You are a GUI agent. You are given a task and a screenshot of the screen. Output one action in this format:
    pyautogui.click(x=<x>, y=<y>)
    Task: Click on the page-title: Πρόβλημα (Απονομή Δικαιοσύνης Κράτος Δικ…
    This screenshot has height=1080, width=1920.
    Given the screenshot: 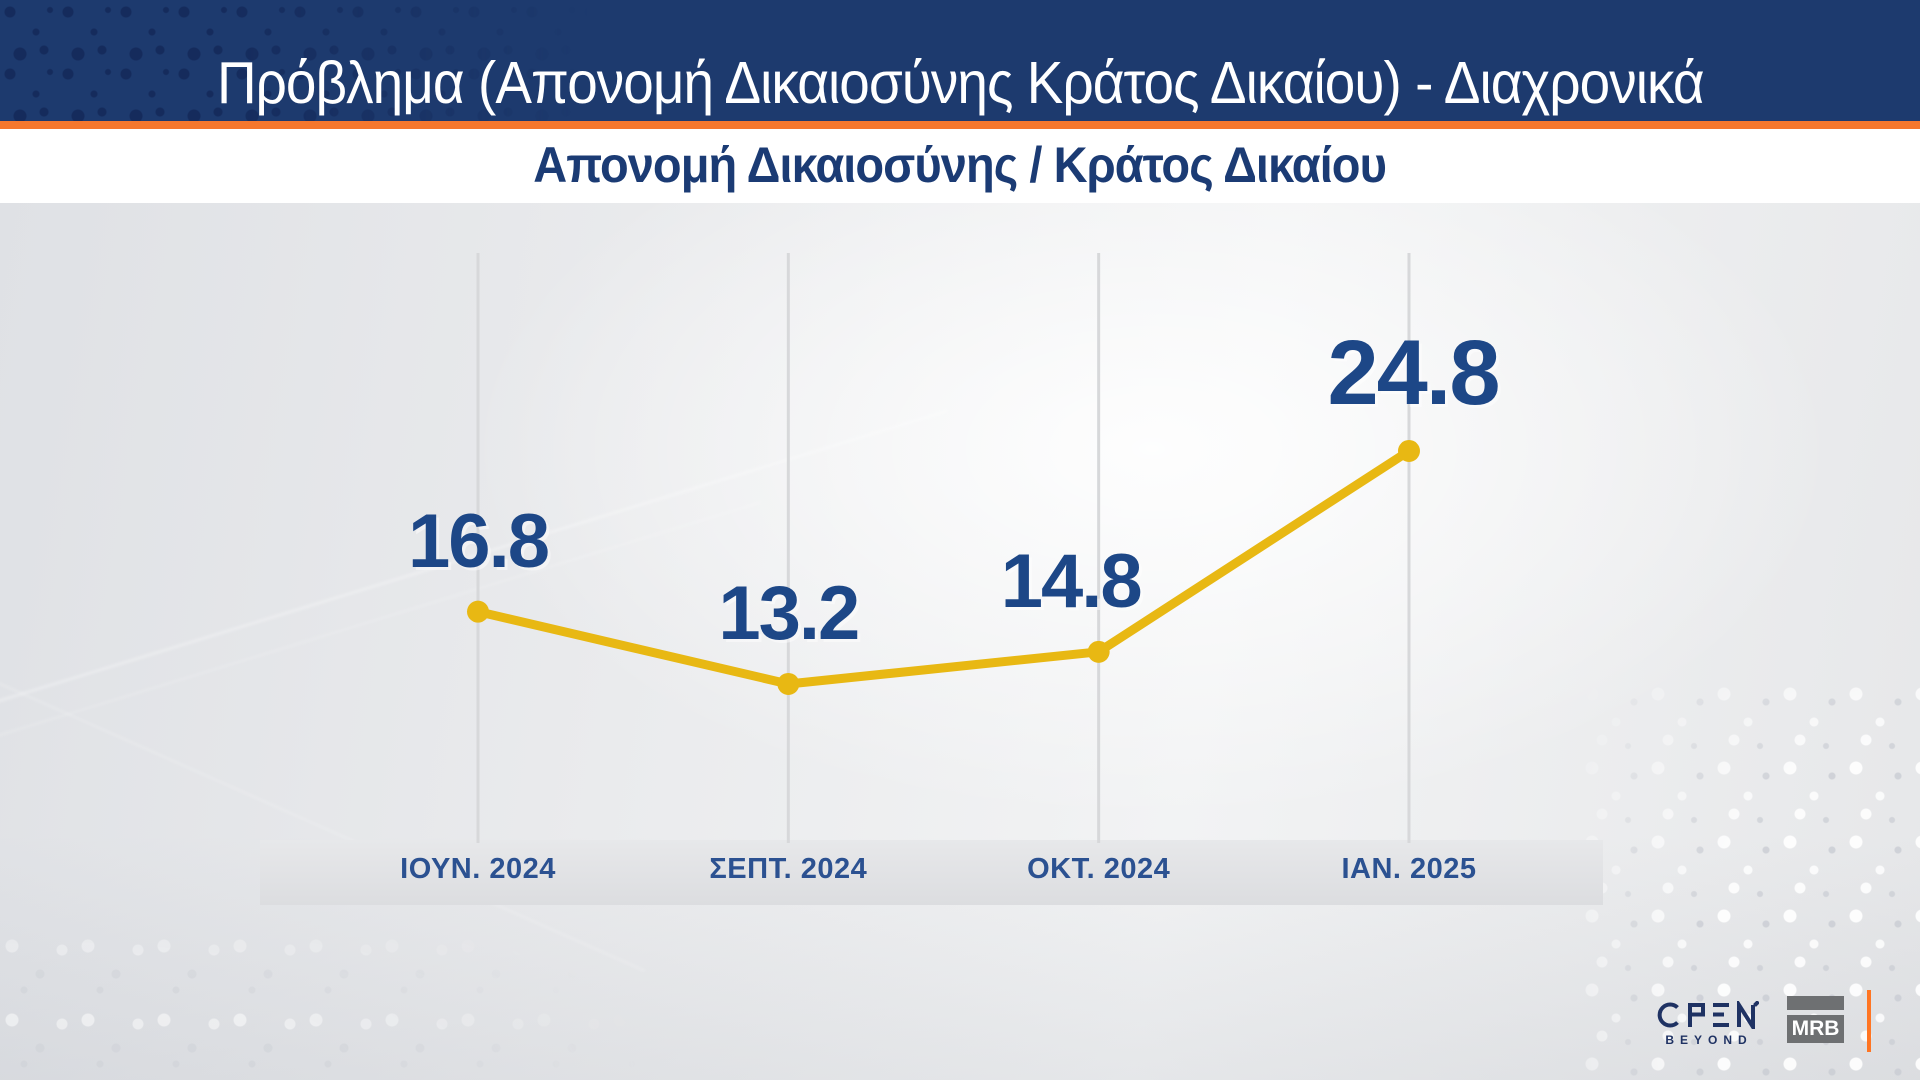 What is the action you would take?
    pyautogui.click(x=960, y=83)
    